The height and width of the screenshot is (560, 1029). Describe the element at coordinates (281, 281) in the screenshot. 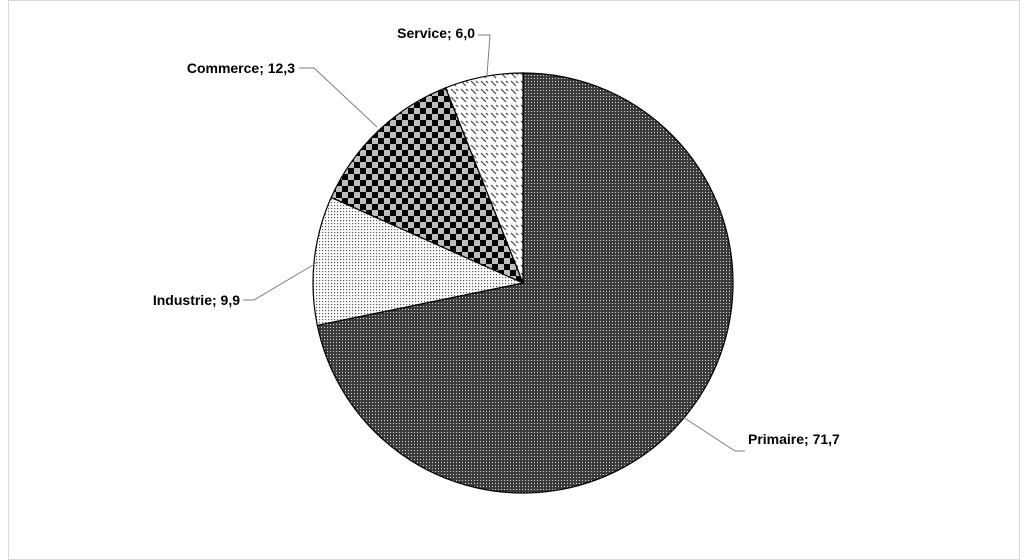

I see `leader-line-industrie` at that location.